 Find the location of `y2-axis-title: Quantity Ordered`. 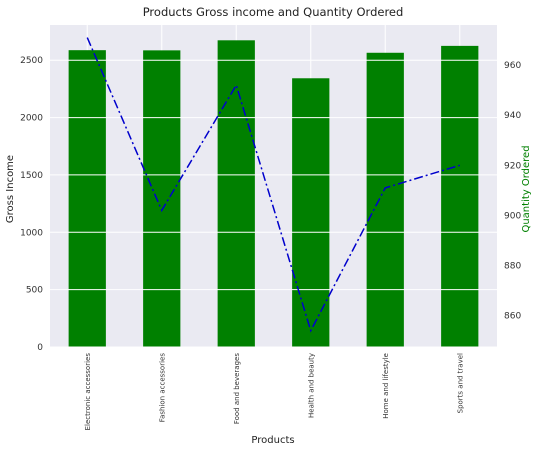

y2-axis-title: Quantity Ordered is located at coordinates (526, 188).